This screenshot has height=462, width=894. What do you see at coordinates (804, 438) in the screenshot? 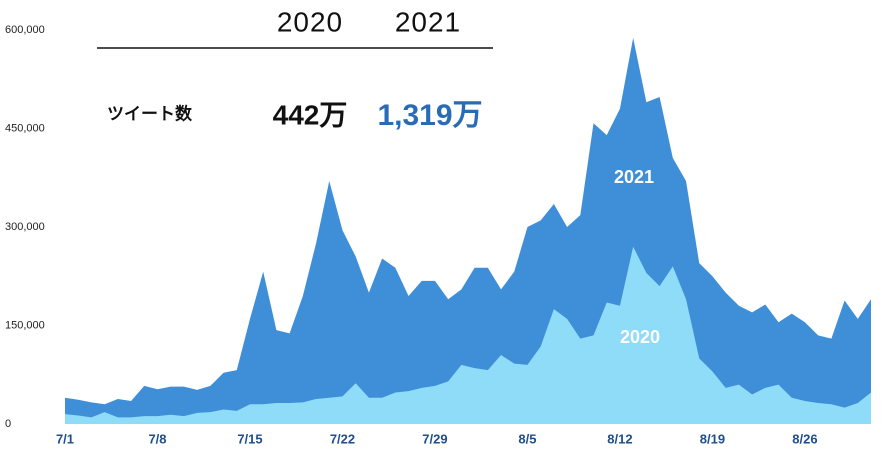
I see `x-tick-label: 8/26` at bounding box center [804, 438].